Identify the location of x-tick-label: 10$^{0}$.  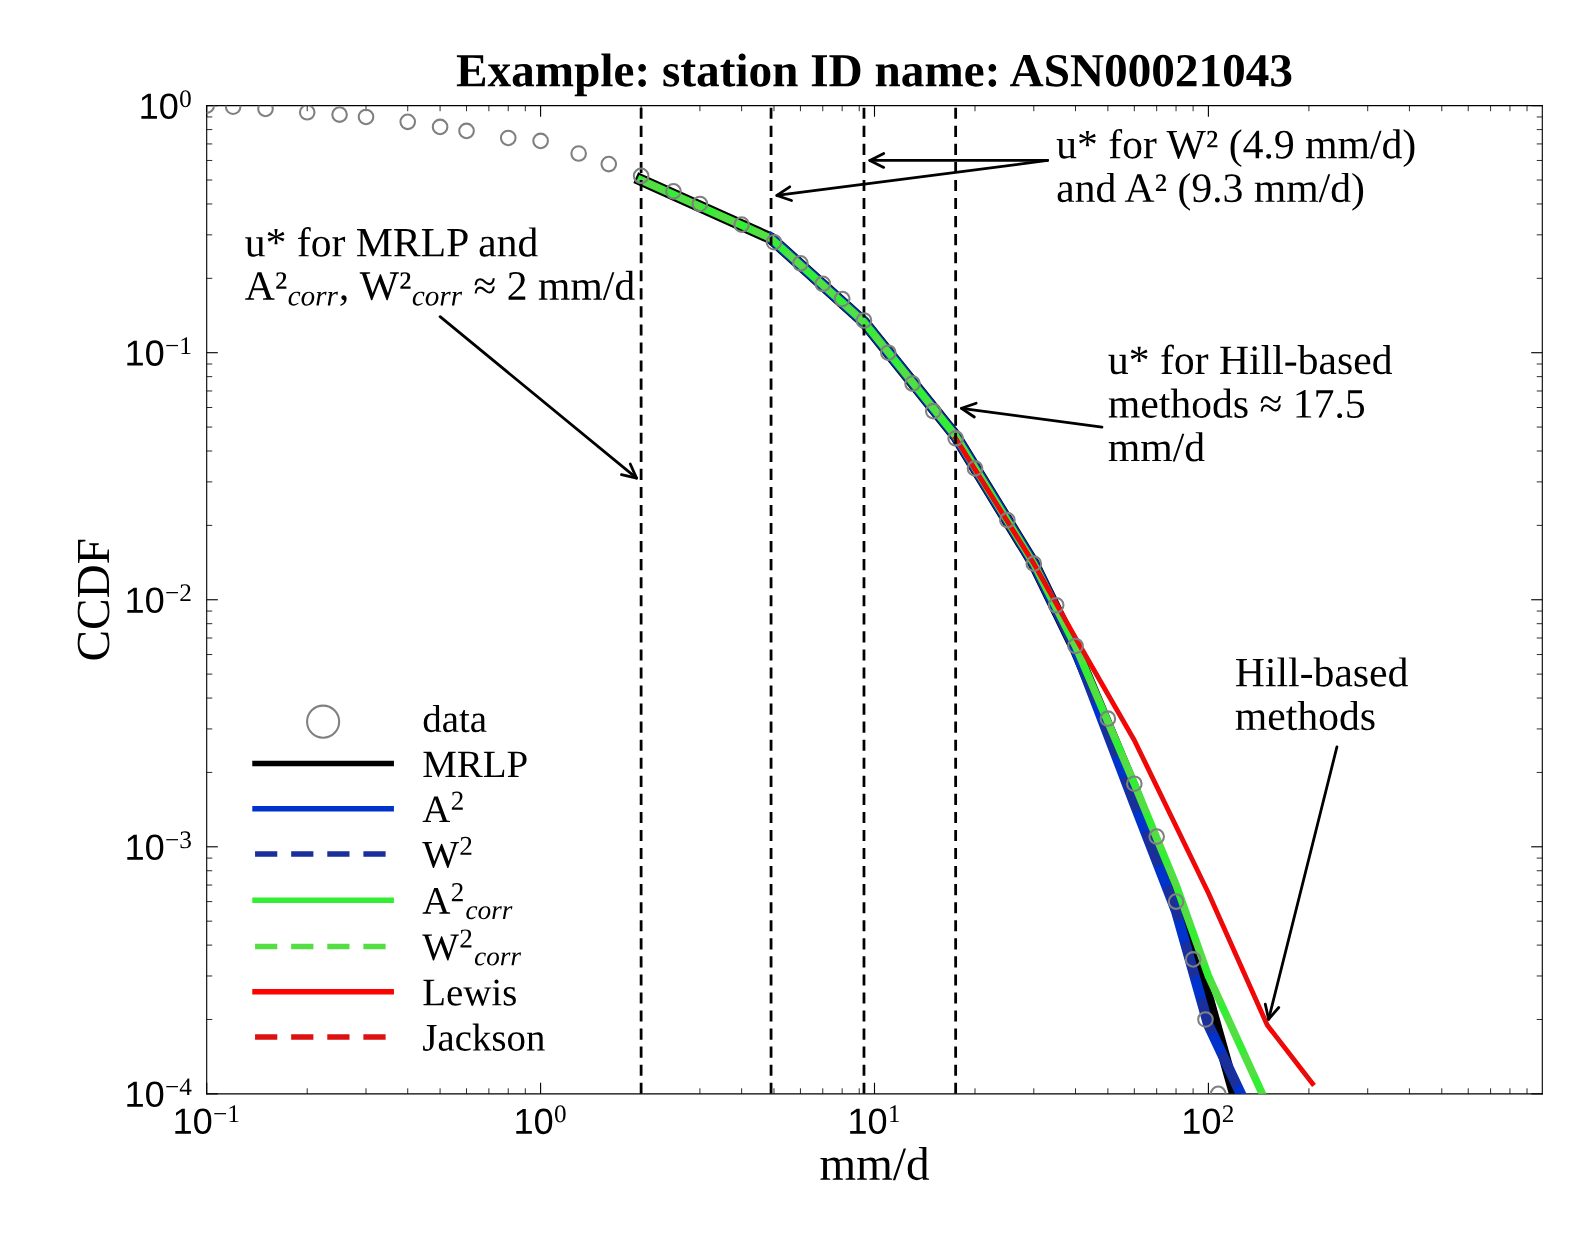
(541, 1120).